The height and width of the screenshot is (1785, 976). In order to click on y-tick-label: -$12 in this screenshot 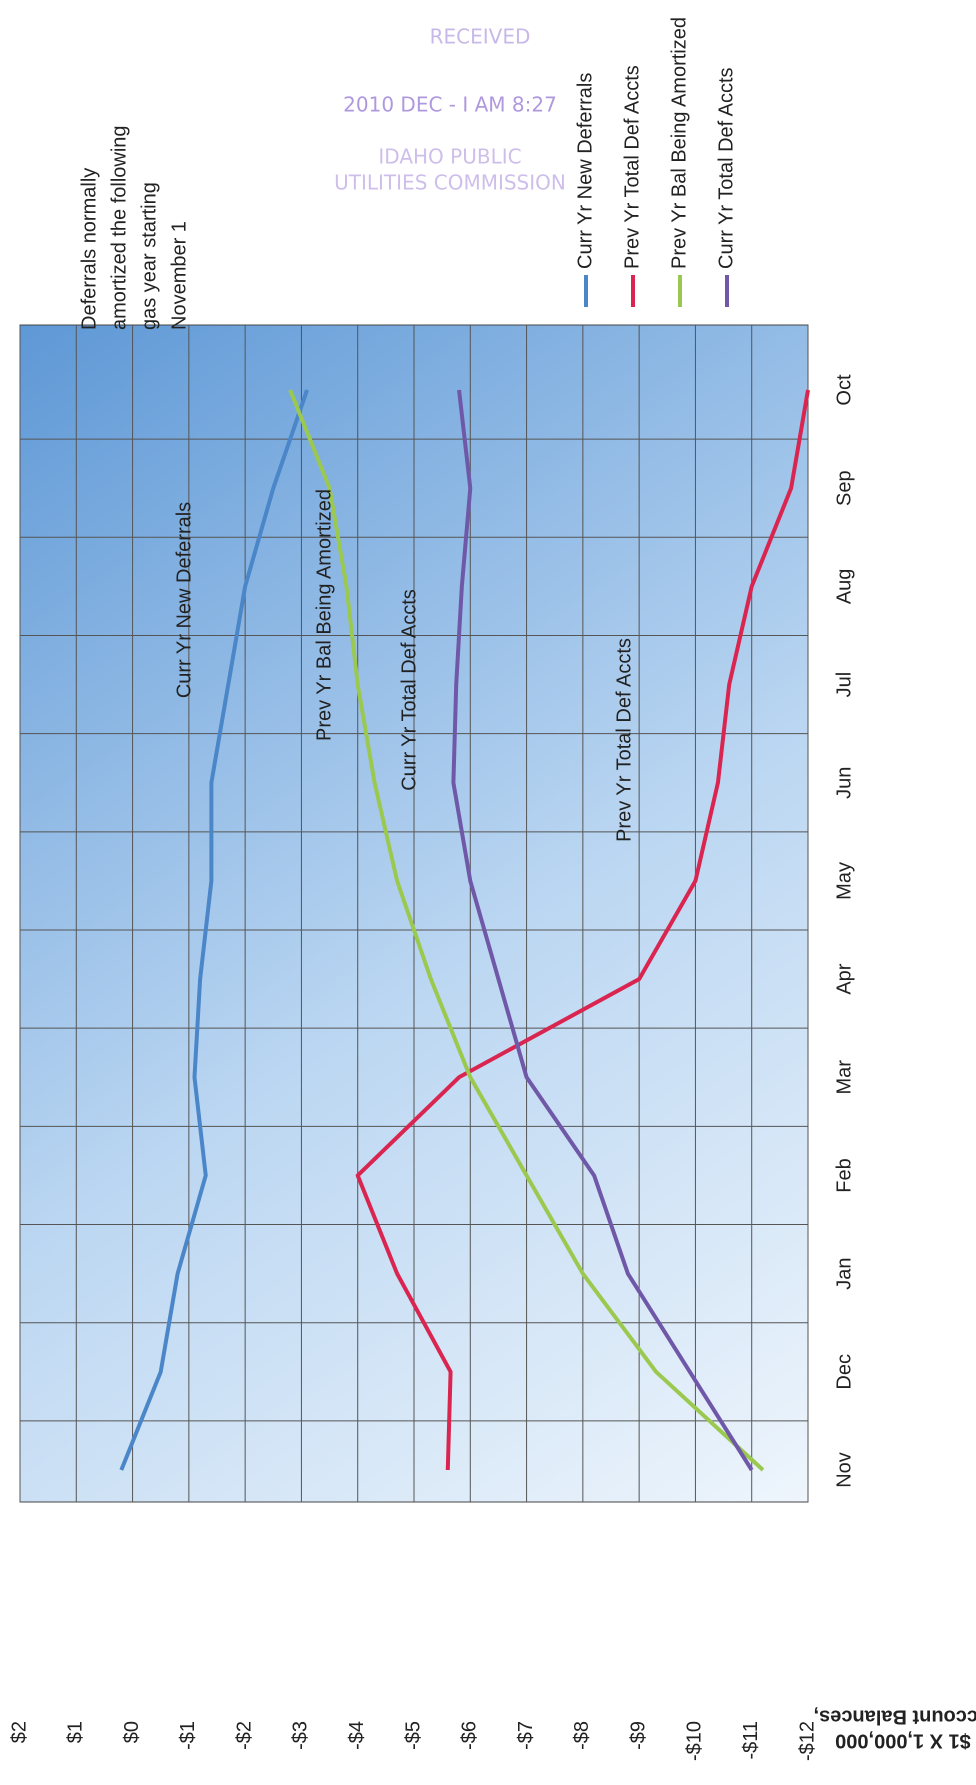, I will do `click(807, 1741)`.